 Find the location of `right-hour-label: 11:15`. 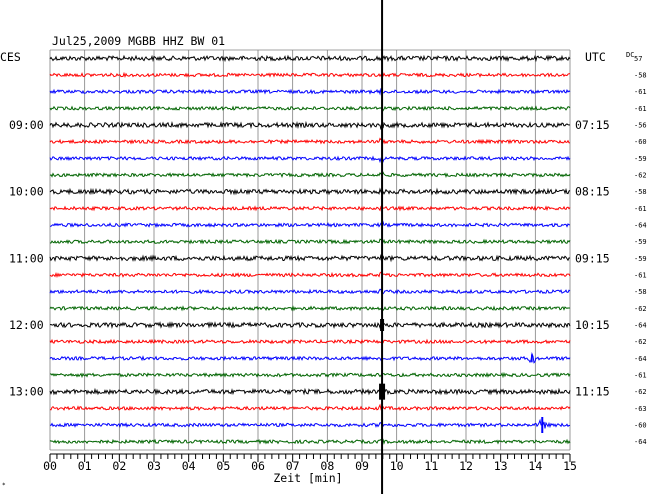

right-hour-label: 11:15 is located at coordinates (592, 392).